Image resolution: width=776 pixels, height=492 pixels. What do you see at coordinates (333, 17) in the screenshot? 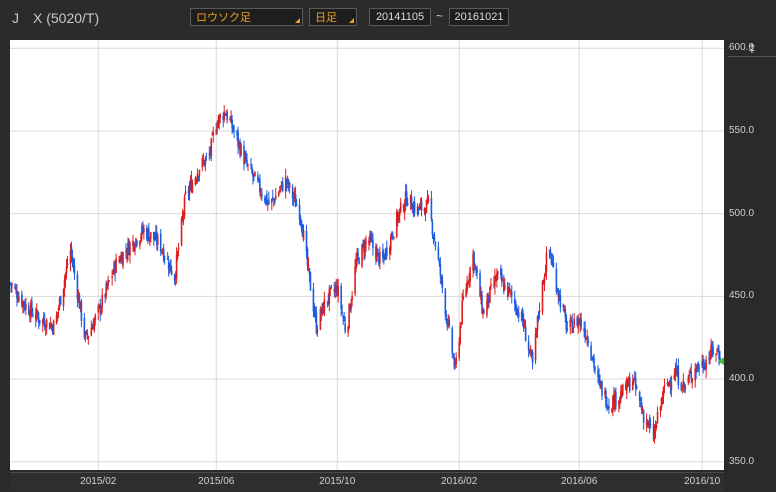
I see `period-dropdown: 日足` at bounding box center [333, 17].